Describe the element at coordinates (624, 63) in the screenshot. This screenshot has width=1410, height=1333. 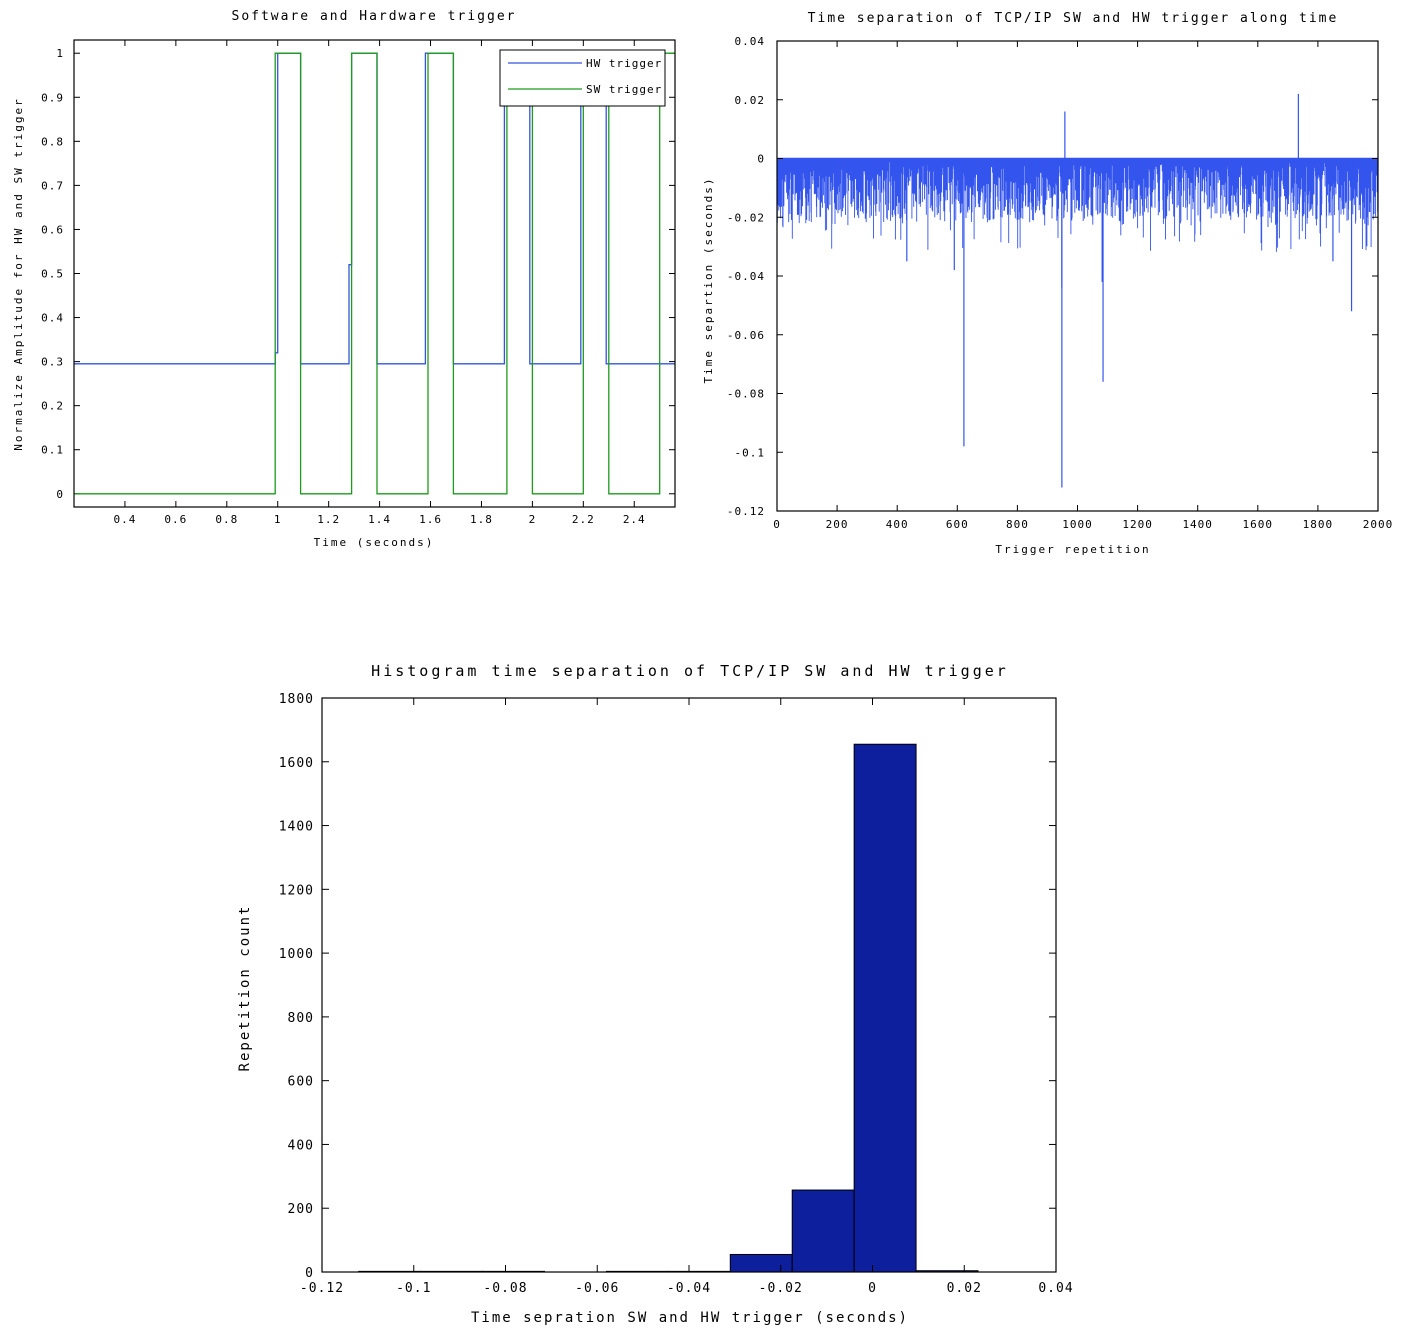
I see `legend-label-hw: HW trigger` at that location.